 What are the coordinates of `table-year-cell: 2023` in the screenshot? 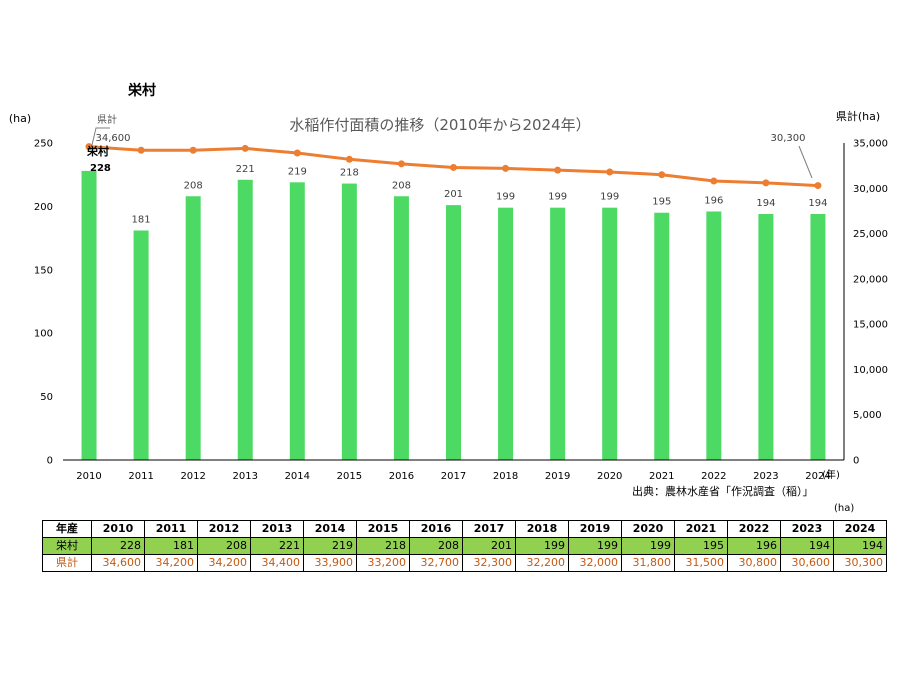 It's located at (807, 529).